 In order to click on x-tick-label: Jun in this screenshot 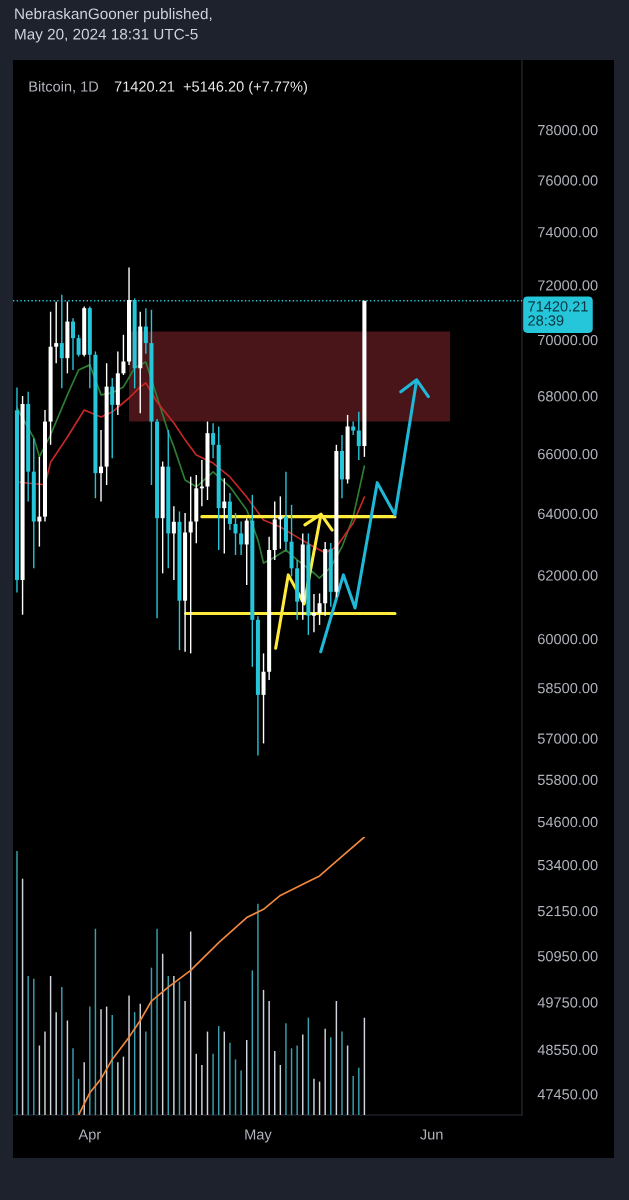, I will do `click(431, 1134)`.